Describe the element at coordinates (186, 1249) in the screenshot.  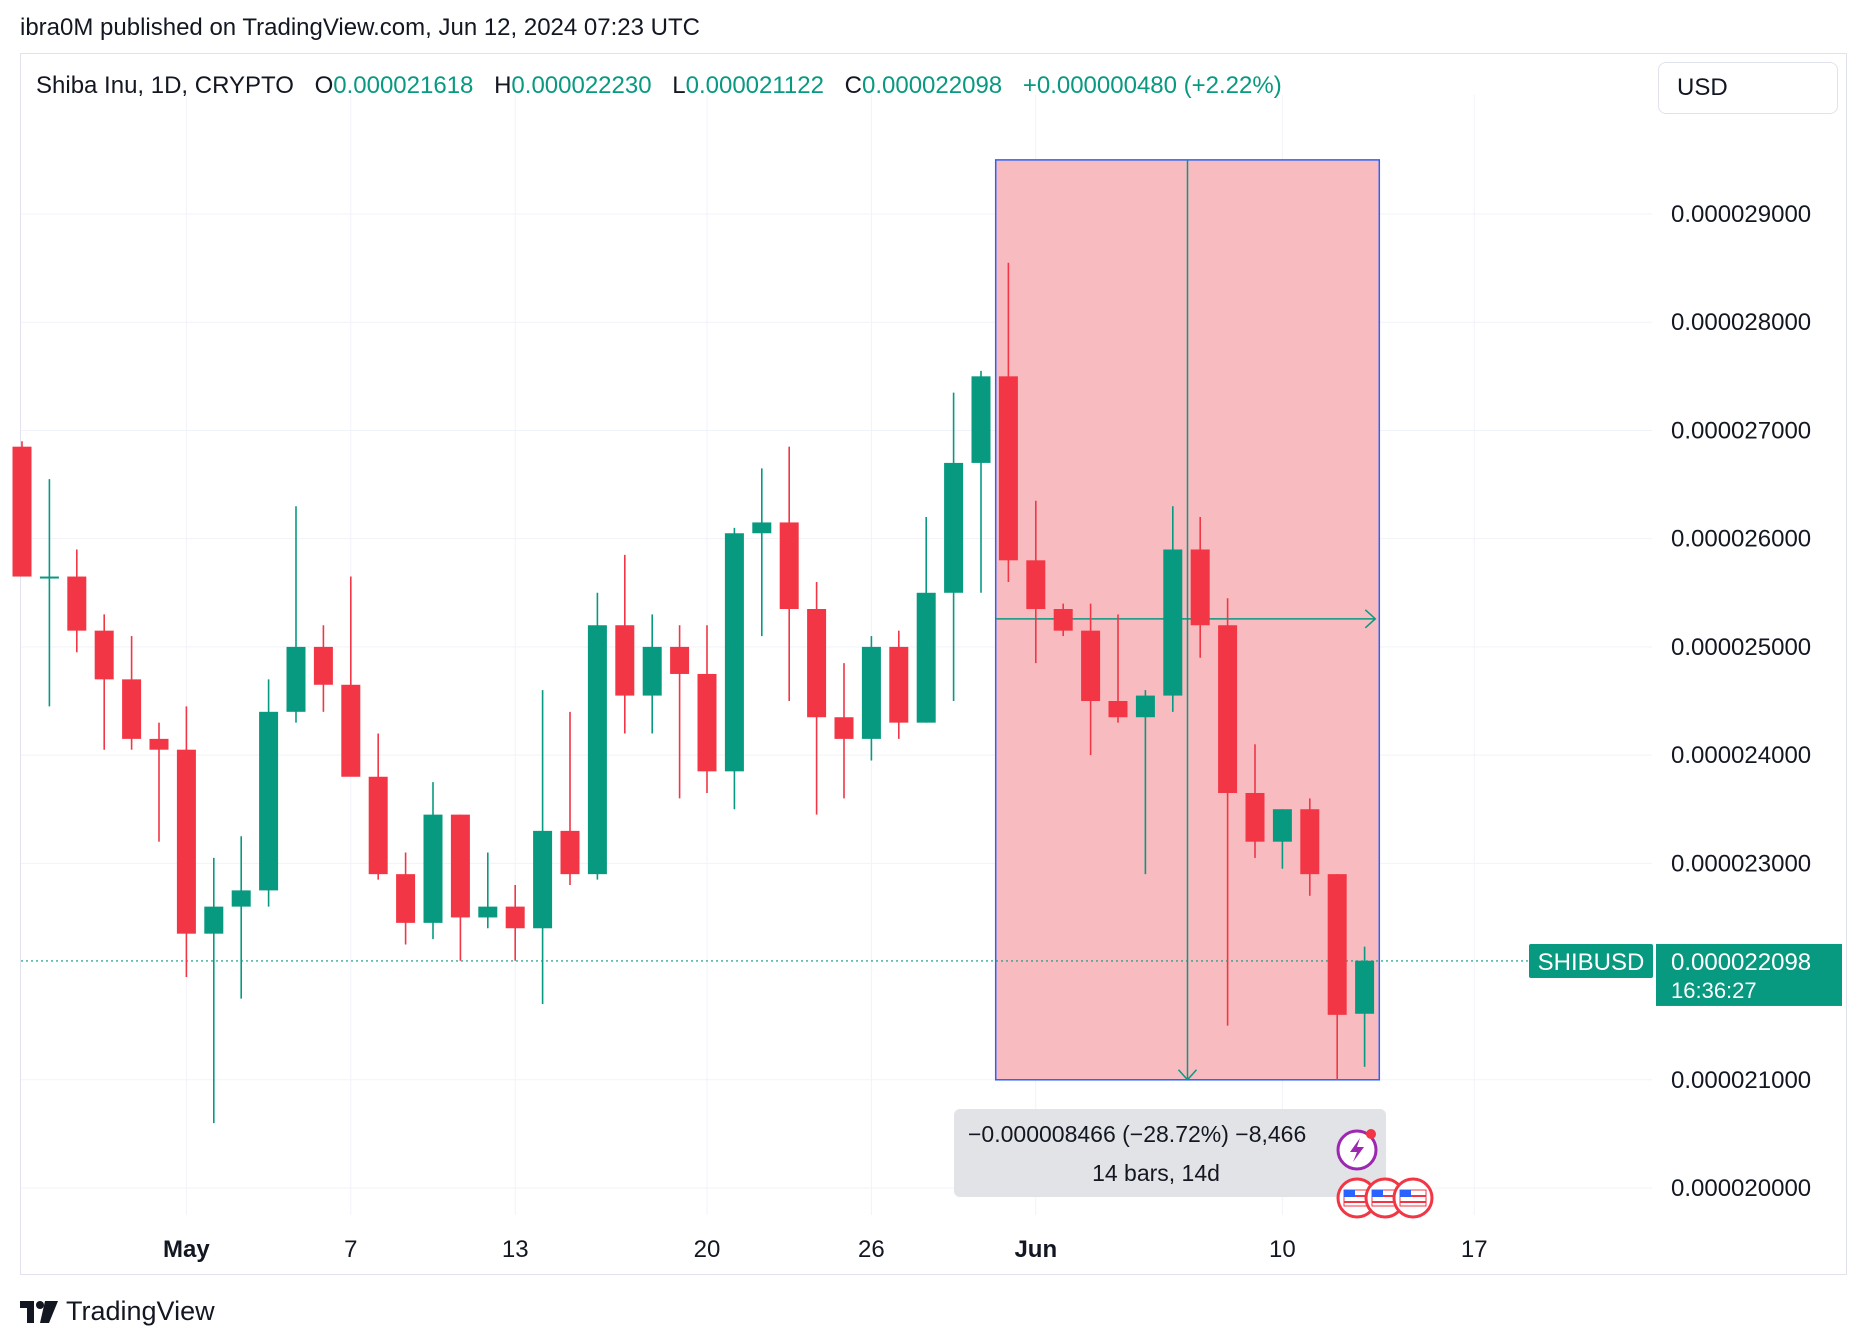
I see `x-axis-tick-label: May` at that location.